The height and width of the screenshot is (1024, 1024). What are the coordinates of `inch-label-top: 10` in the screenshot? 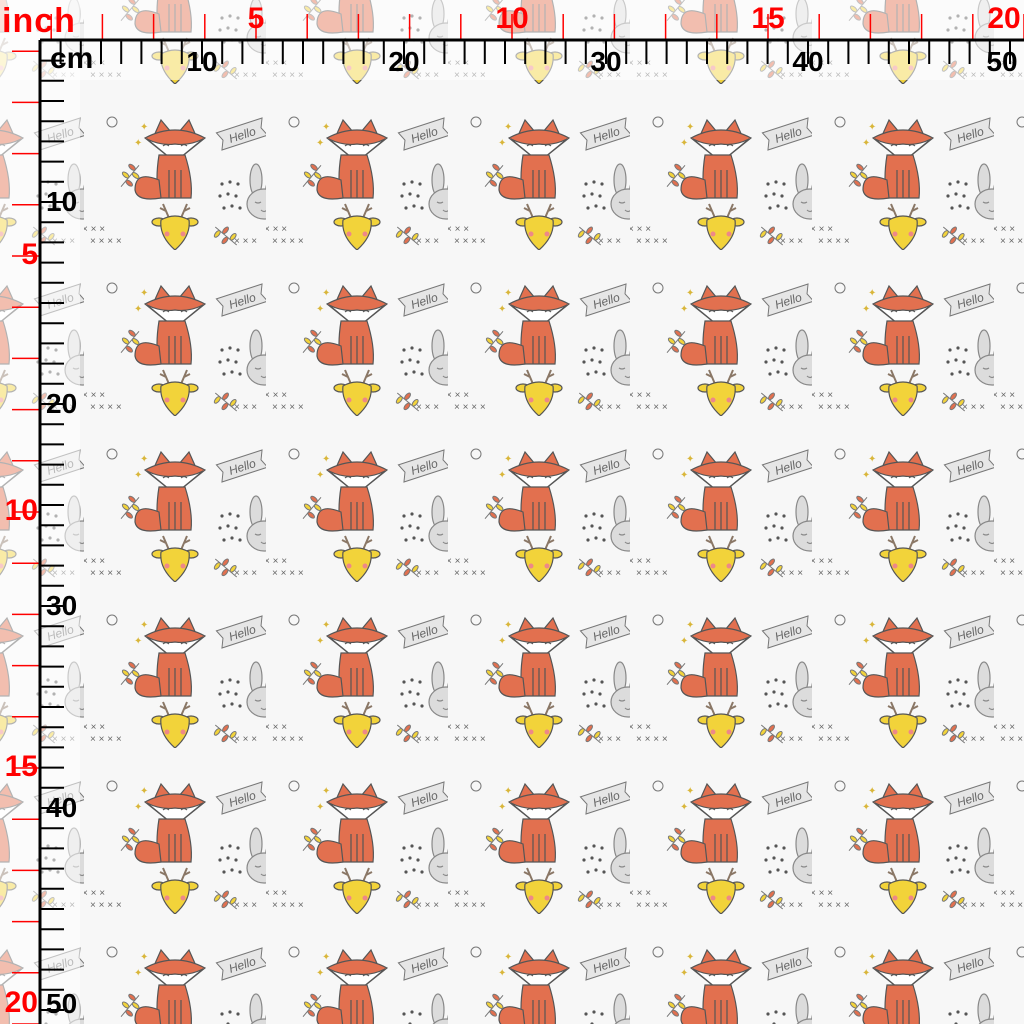 It's located at (512, 18).